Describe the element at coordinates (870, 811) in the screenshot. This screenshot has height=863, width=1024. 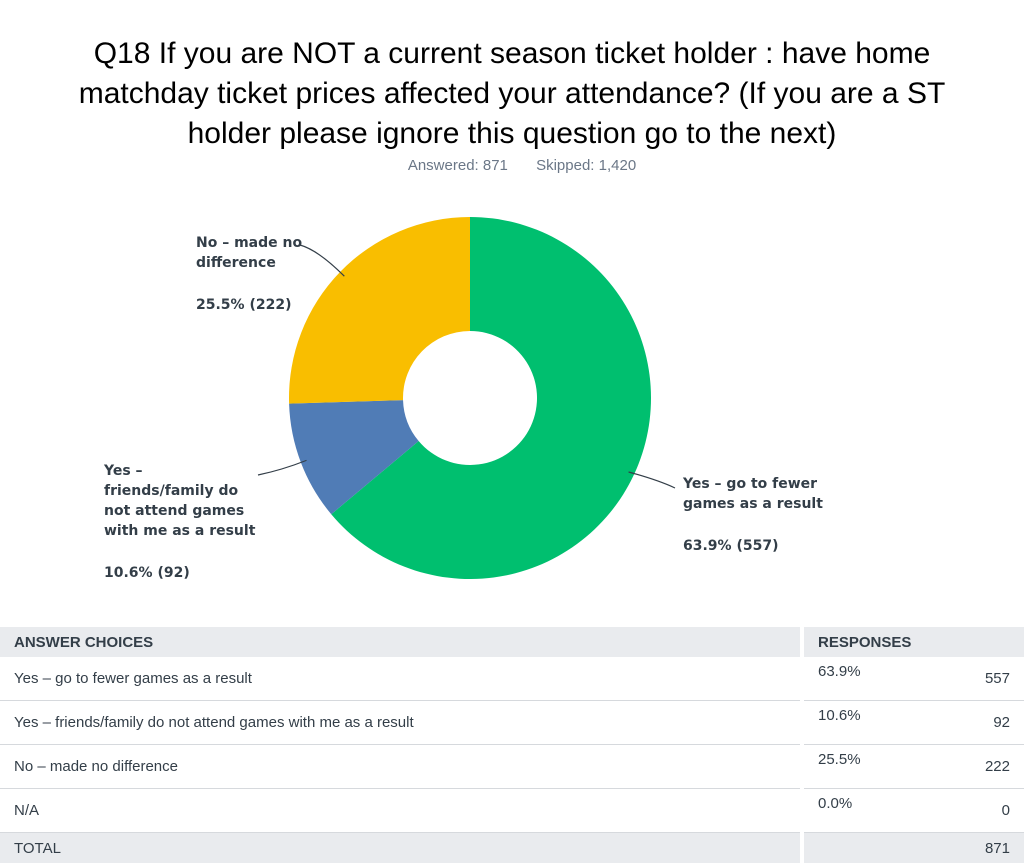
I see `response-percent: 0.0%` at that location.